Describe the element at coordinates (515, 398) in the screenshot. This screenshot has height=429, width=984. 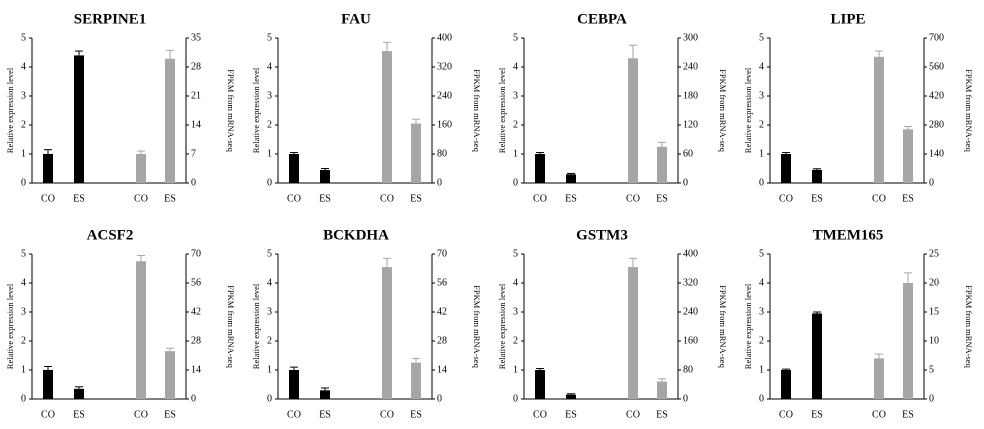
I see `y-tick-label: 0` at that location.